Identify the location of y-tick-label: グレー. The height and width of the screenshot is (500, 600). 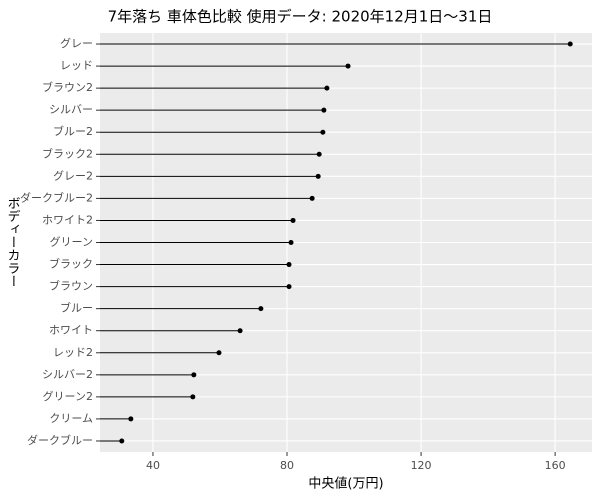
(76, 43).